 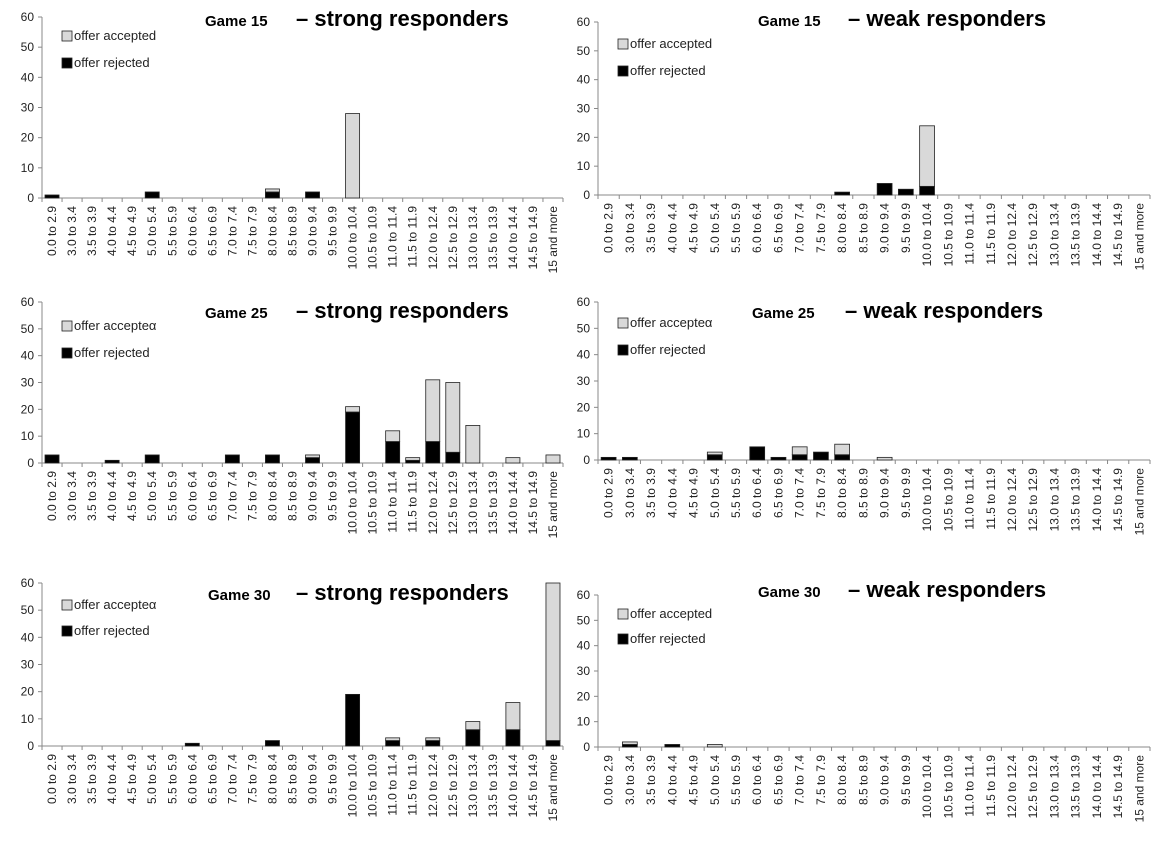 What do you see at coordinates (991, 234) in the screenshot?
I see `x-tick-label: 11.5 to 11.9` at bounding box center [991, 234].